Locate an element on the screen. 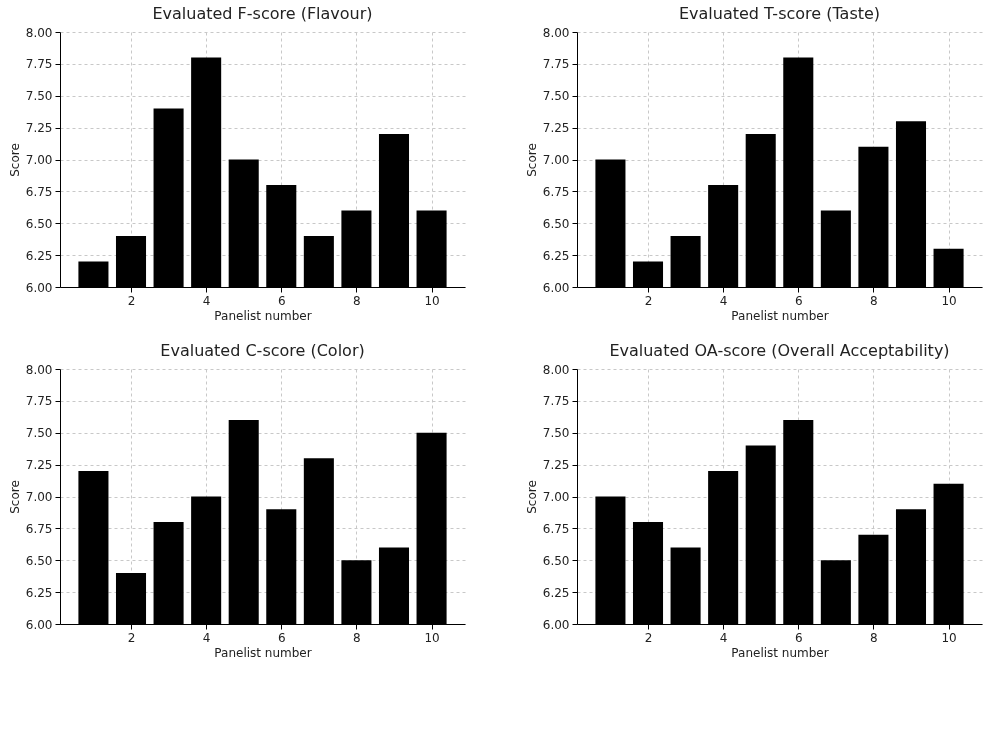 The height and width of the screenshot is (729, 1008). chart-title: Evaluated C-score (Color) is located at coordinates (262, 350).